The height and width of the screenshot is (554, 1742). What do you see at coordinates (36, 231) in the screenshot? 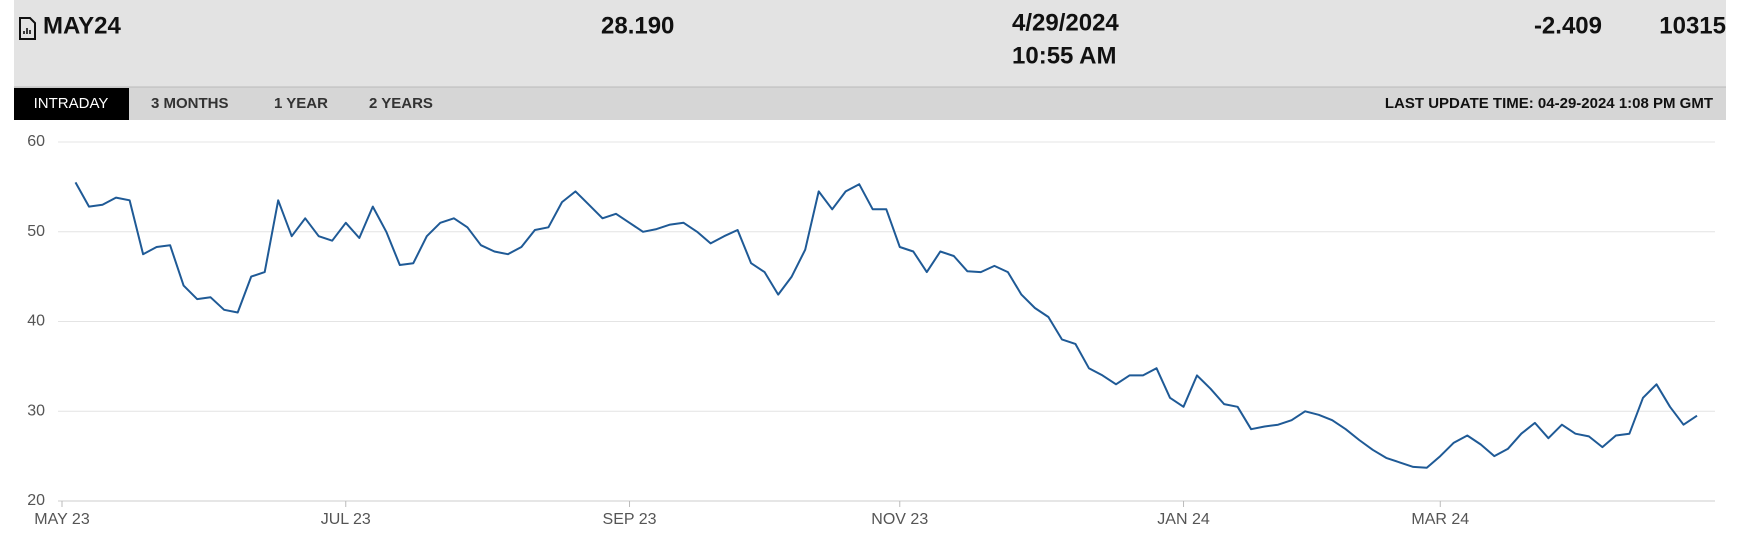
I see `y-tick-label: 50` at bounding box center [36, 231].